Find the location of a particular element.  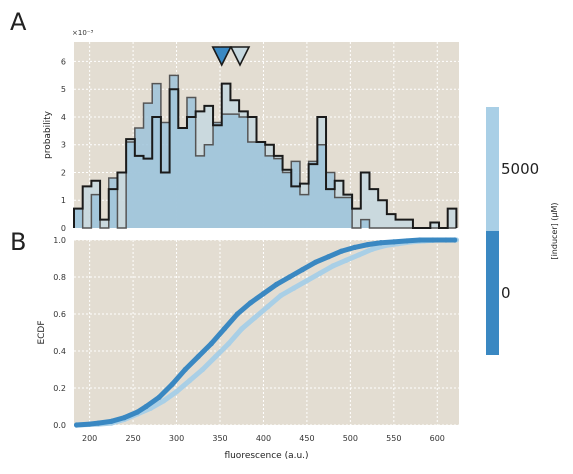

ecdf-ytick-label: 0.6 is located at coordinates (59, 314).